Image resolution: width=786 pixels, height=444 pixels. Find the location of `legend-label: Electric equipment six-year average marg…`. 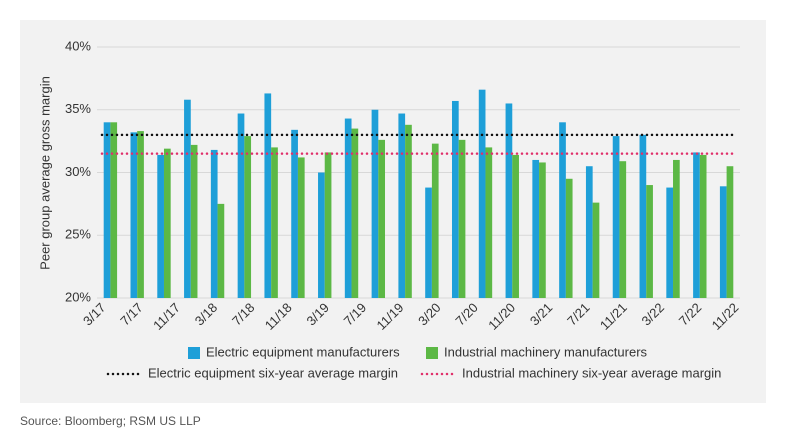

legend-label: Electric equipment six-year average marg… is located at coordinates (273, 372).